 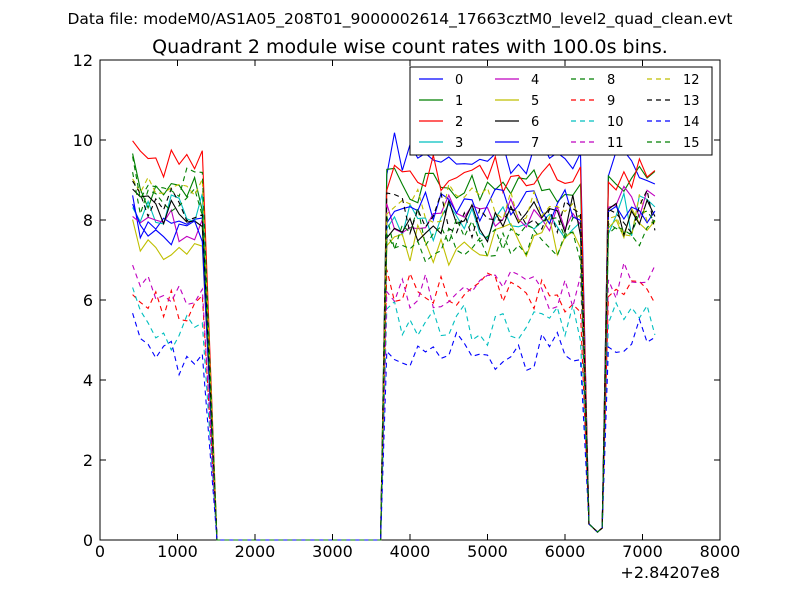 I want to click on legend-label-3: 3, so click(x=459, y=143).